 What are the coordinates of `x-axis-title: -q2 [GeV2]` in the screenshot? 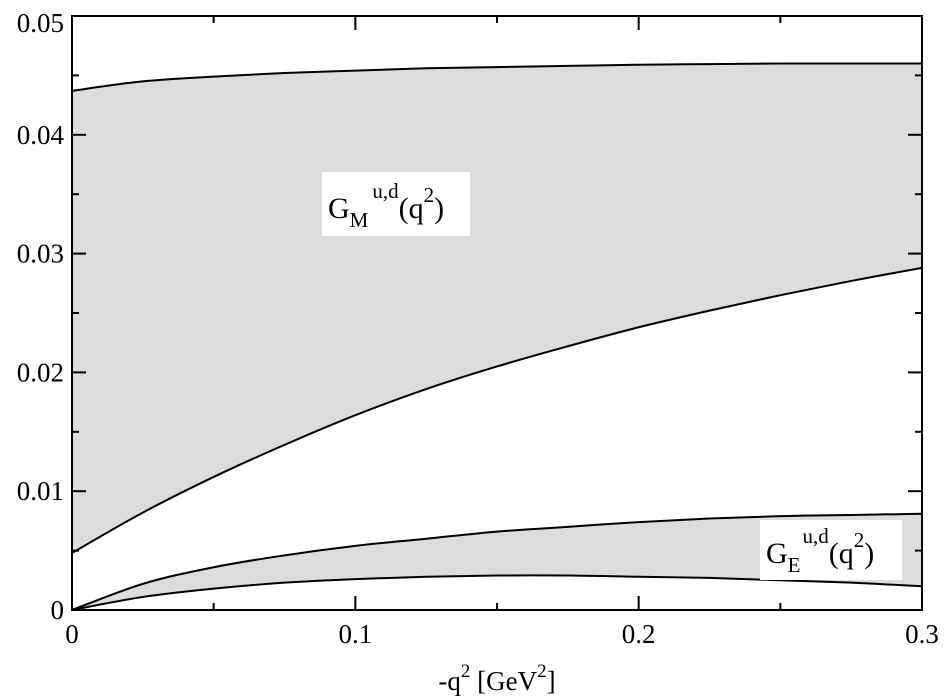 It's located at (496, 678).